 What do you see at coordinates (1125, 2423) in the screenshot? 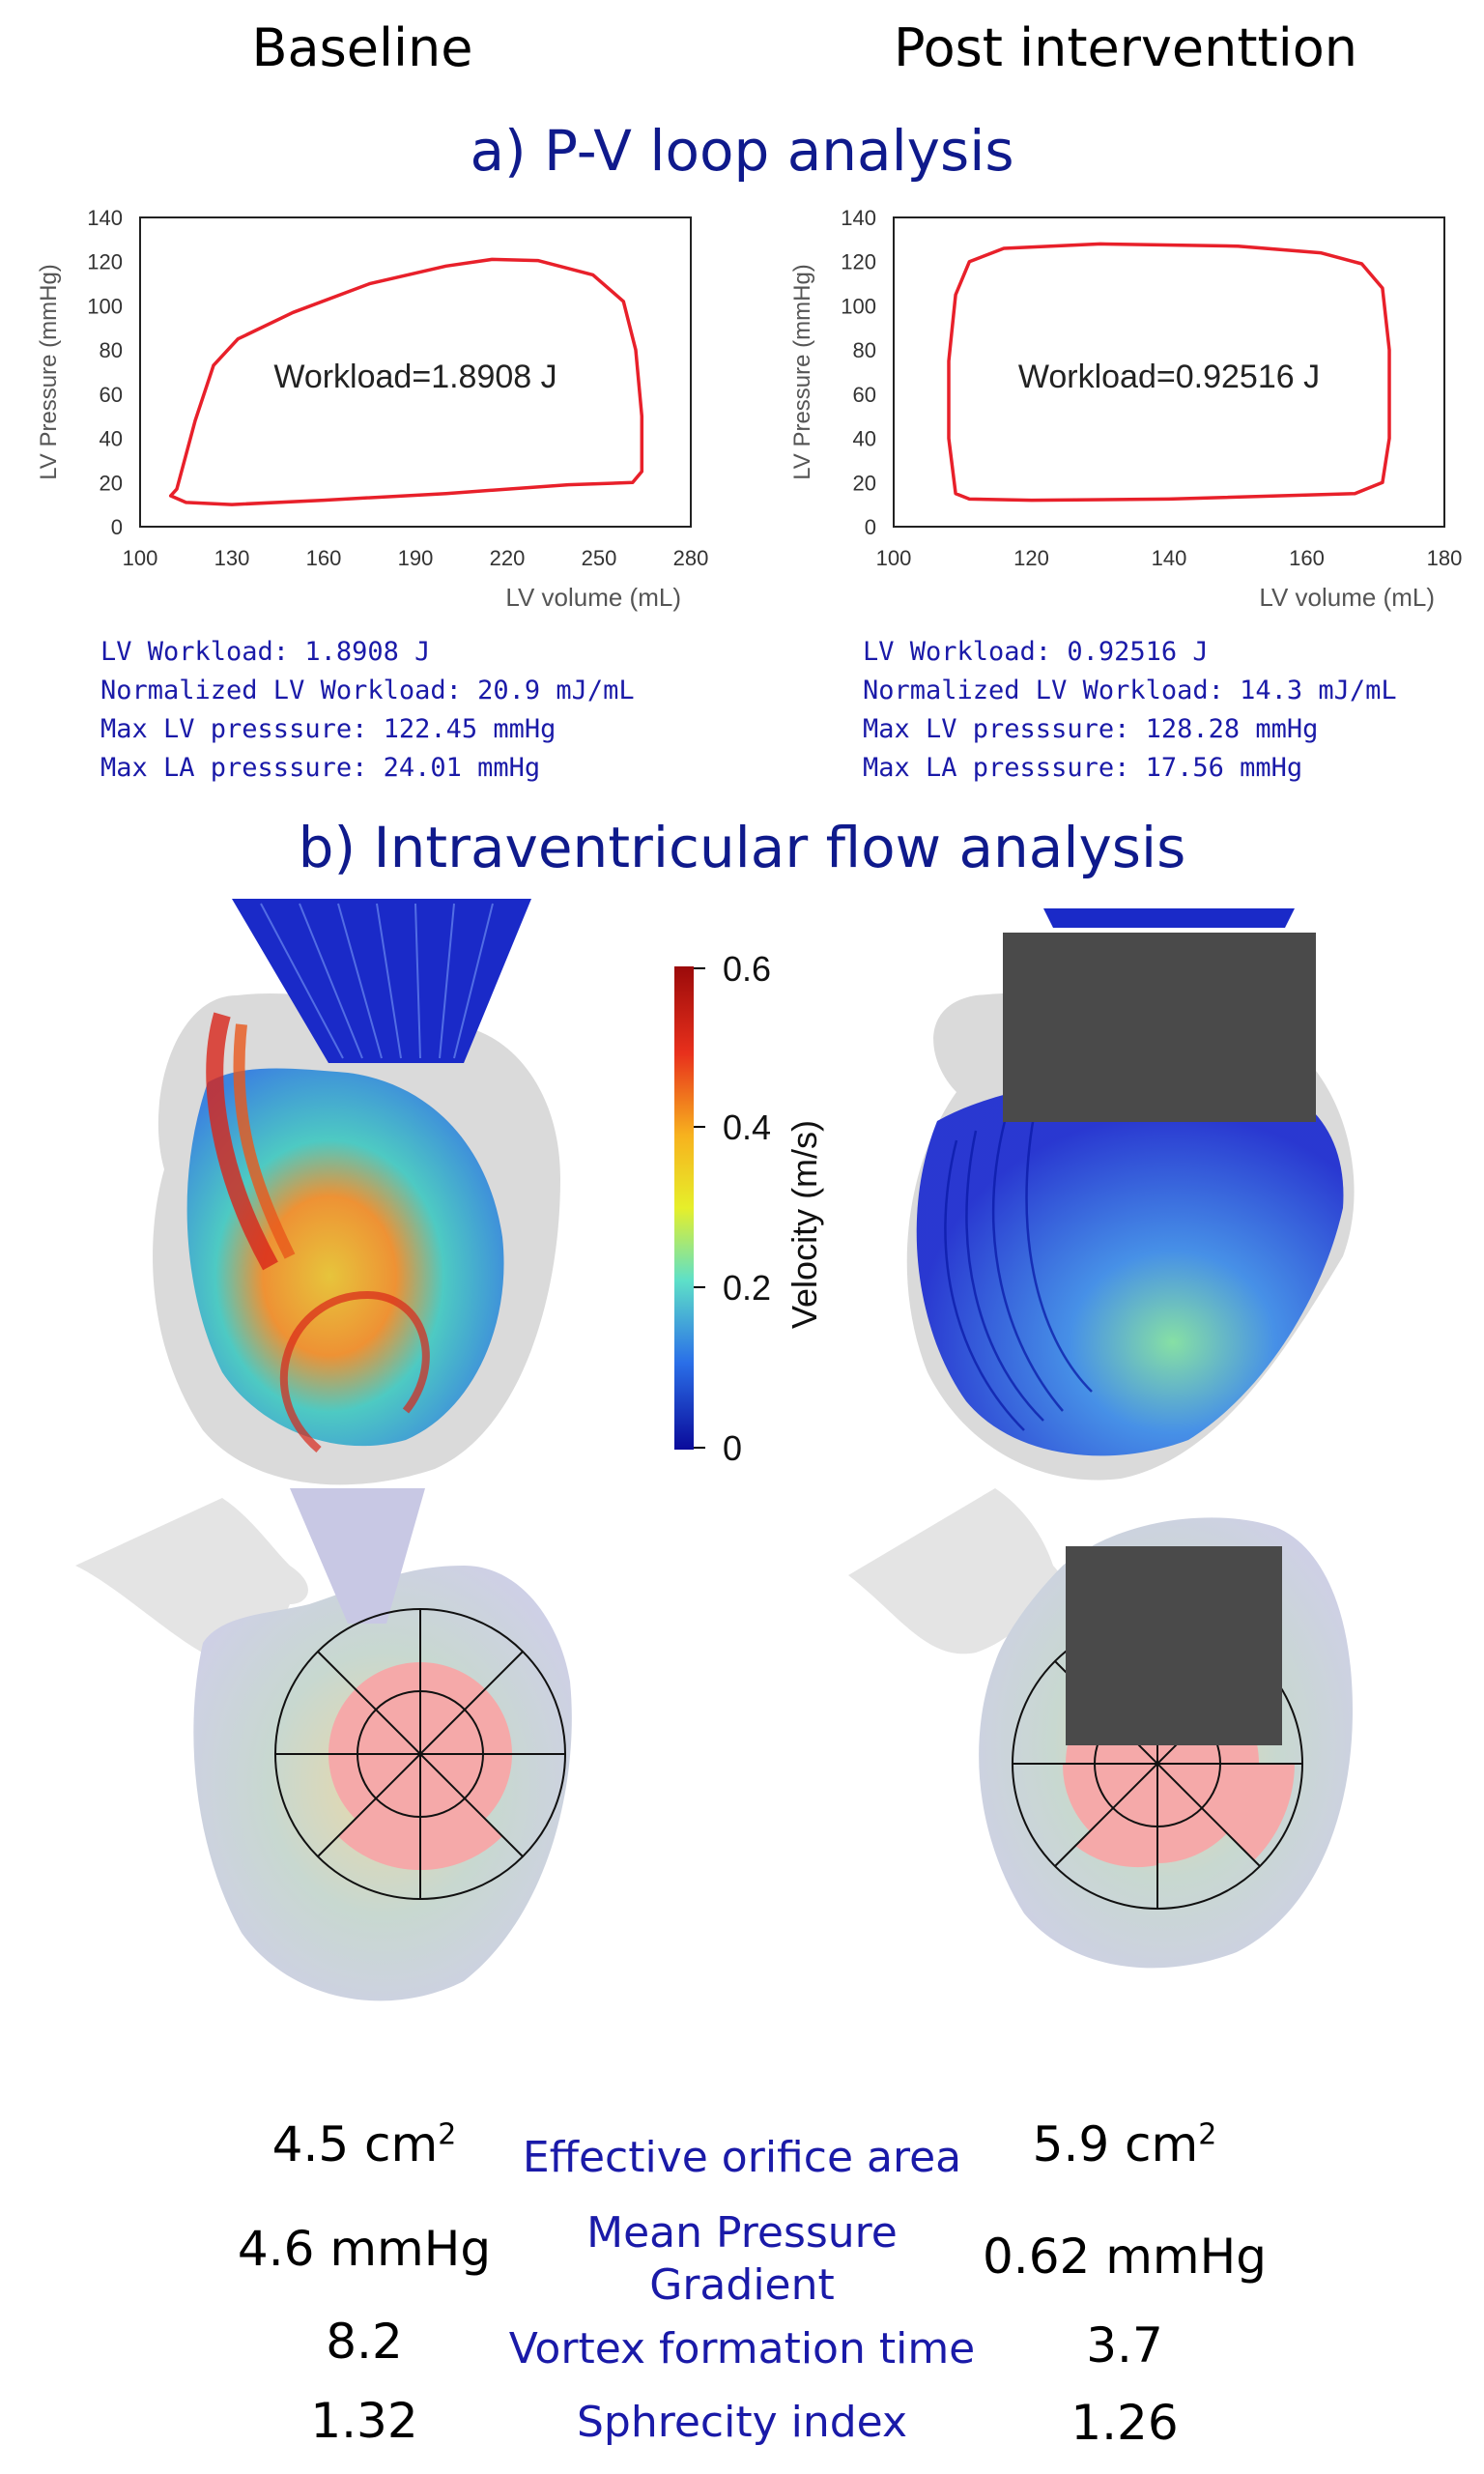
I see `si-post: 1.26` at bounding box center [1125, 2423].